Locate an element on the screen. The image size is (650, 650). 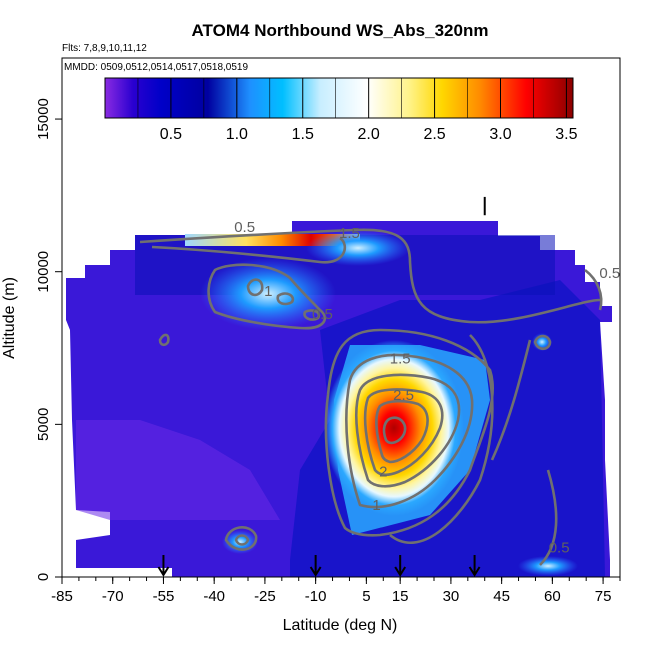
contour-plume-core is located at coordinates (394, 430).